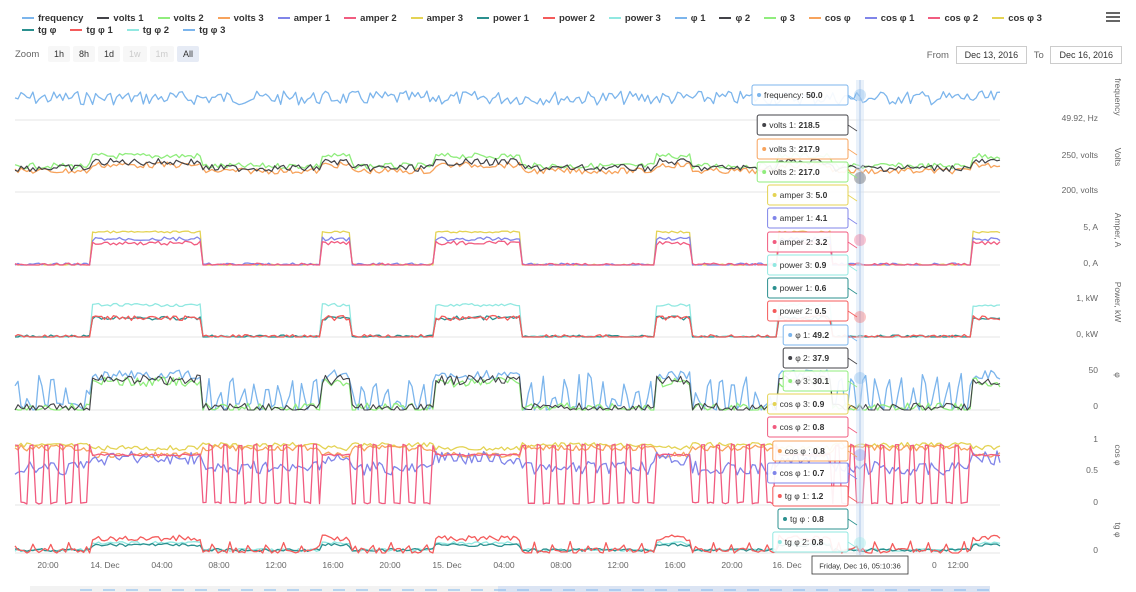 Image resolution: width=1136 pixels, height=592 pixels. What do you see at coordinates (52, 19) in the screenshot?
I see `legend-item: frequency` at bounding box center [52, 19].